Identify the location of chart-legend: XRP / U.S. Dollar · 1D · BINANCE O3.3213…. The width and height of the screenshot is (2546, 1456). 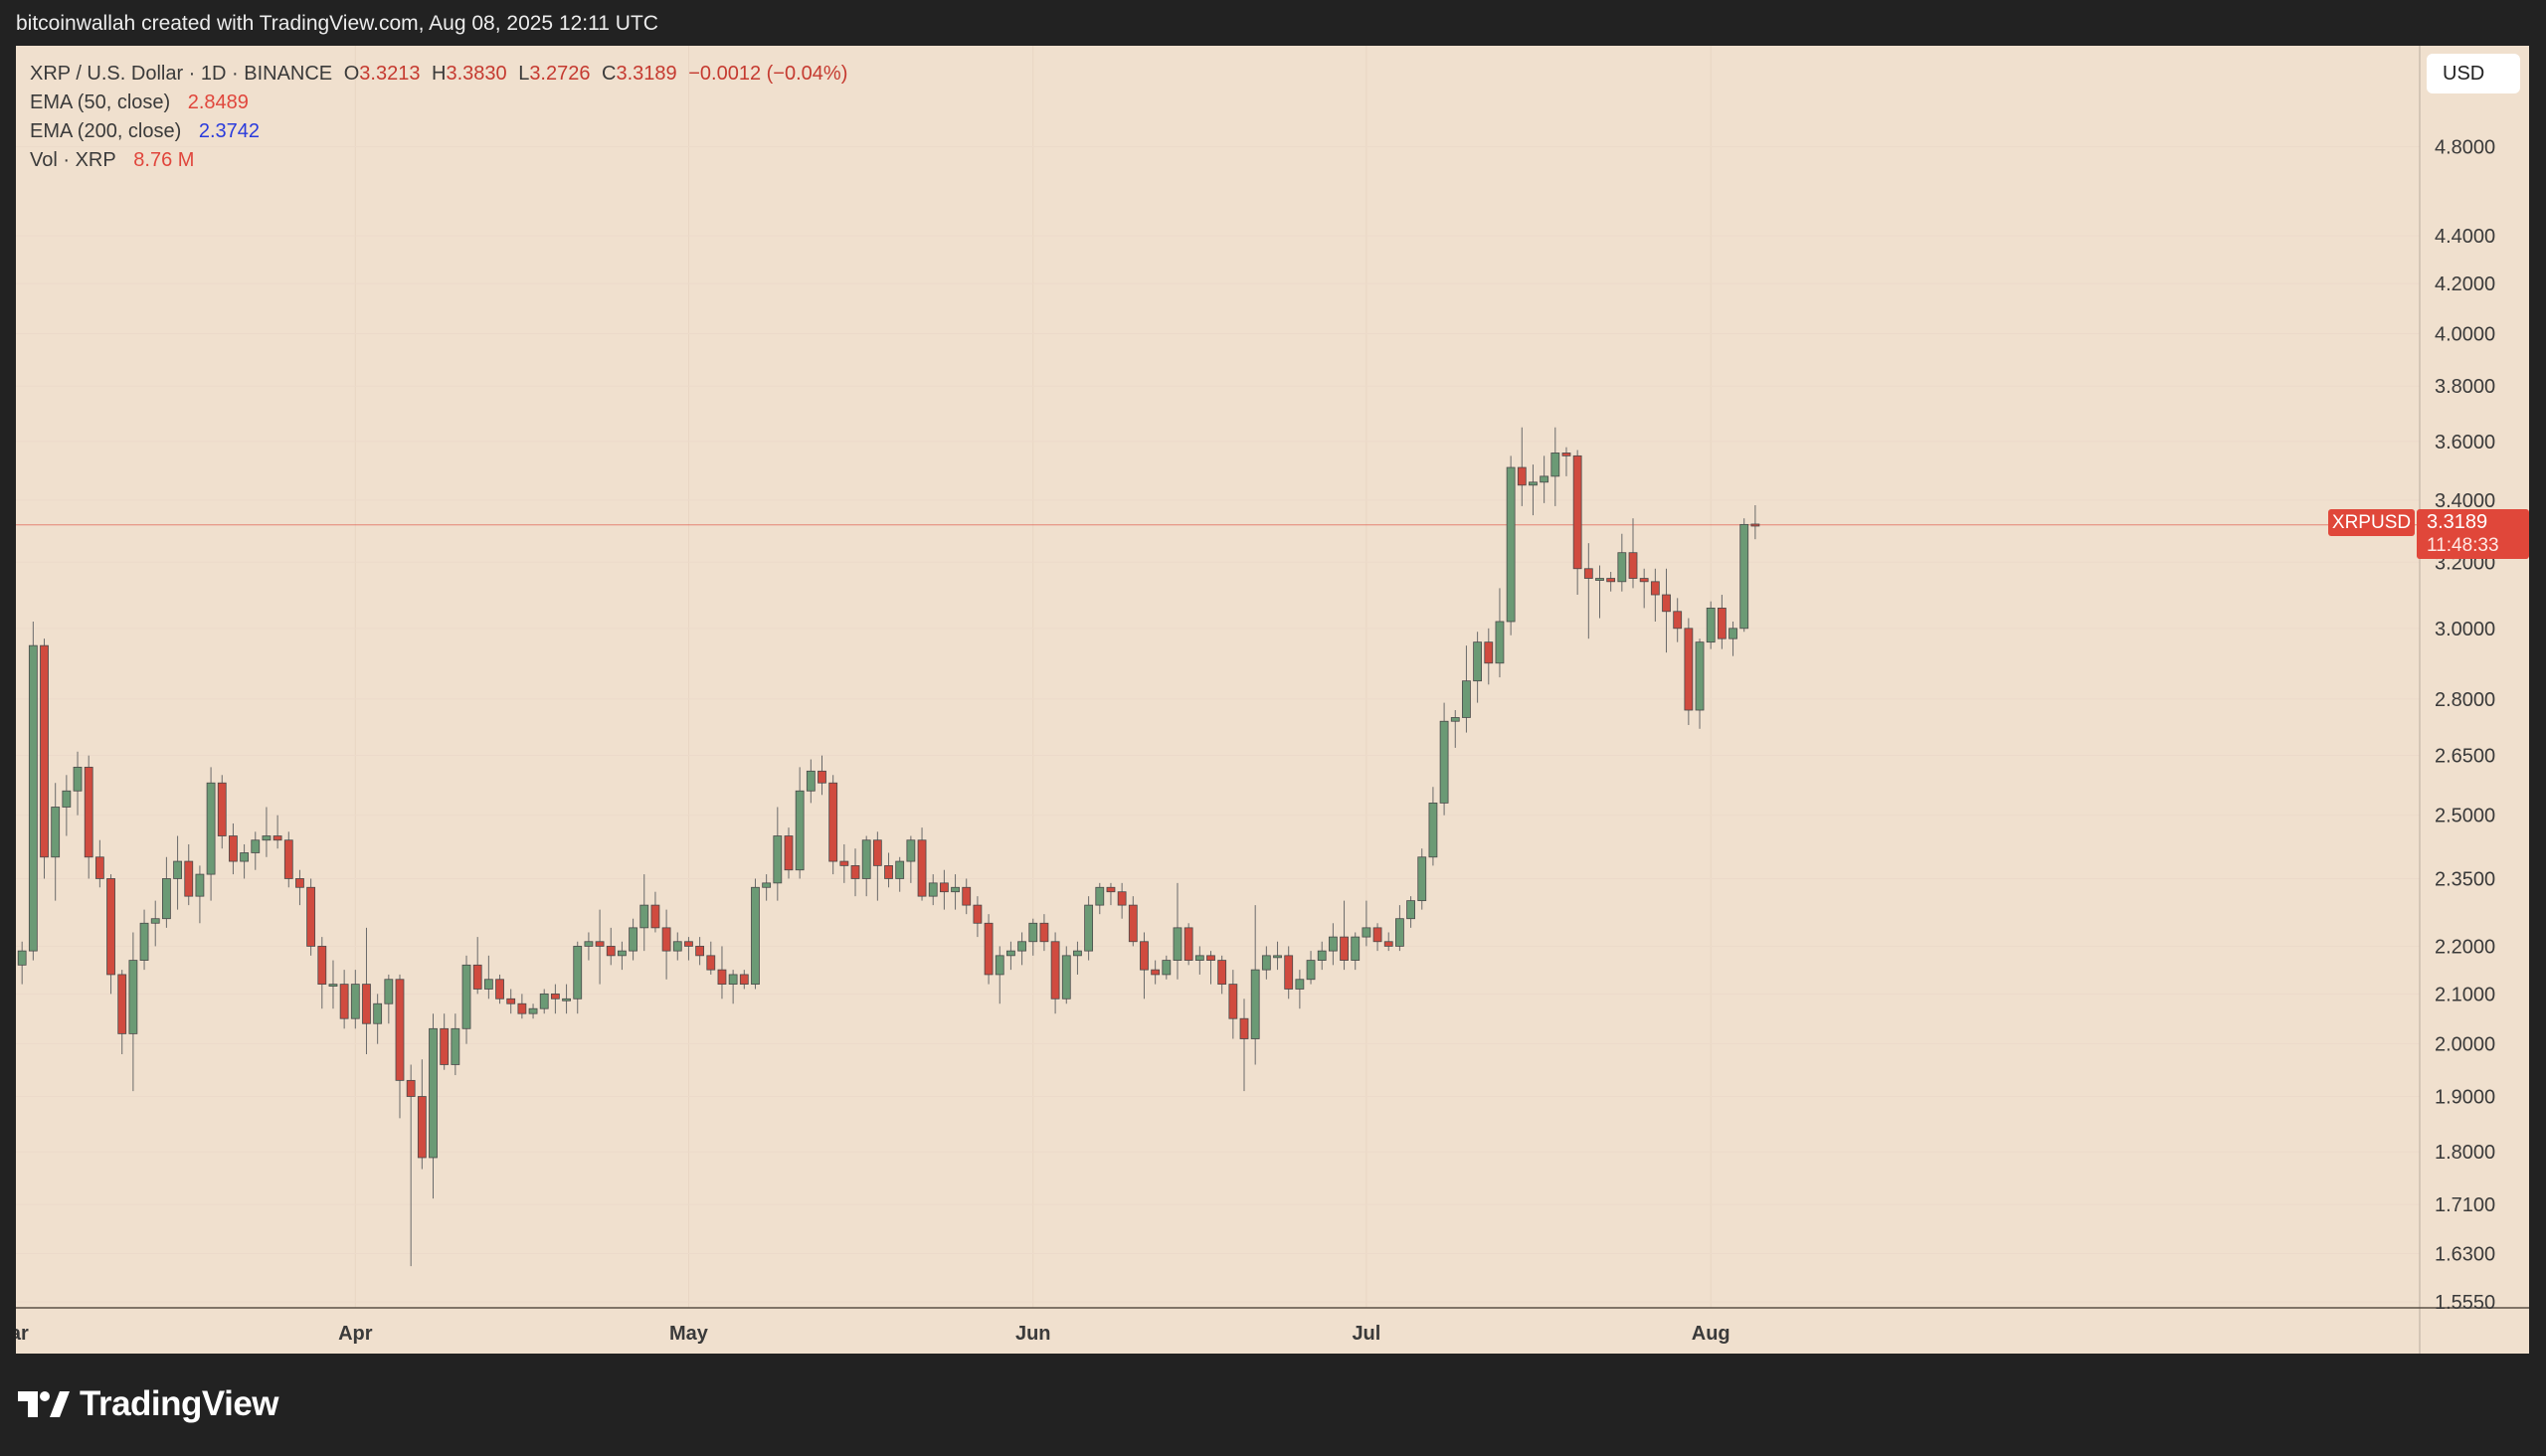
(438, 117).